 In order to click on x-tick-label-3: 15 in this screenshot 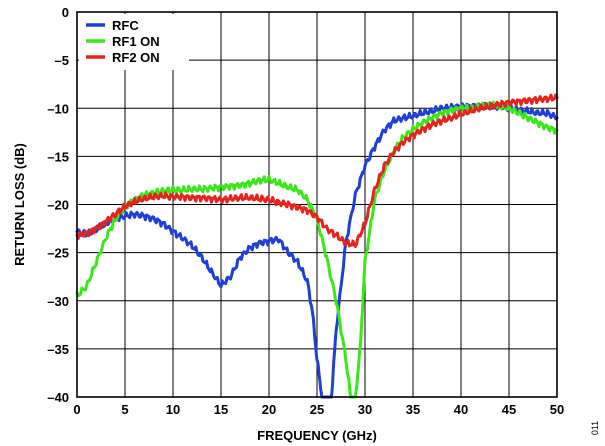, I will do `click(221, 409)`.